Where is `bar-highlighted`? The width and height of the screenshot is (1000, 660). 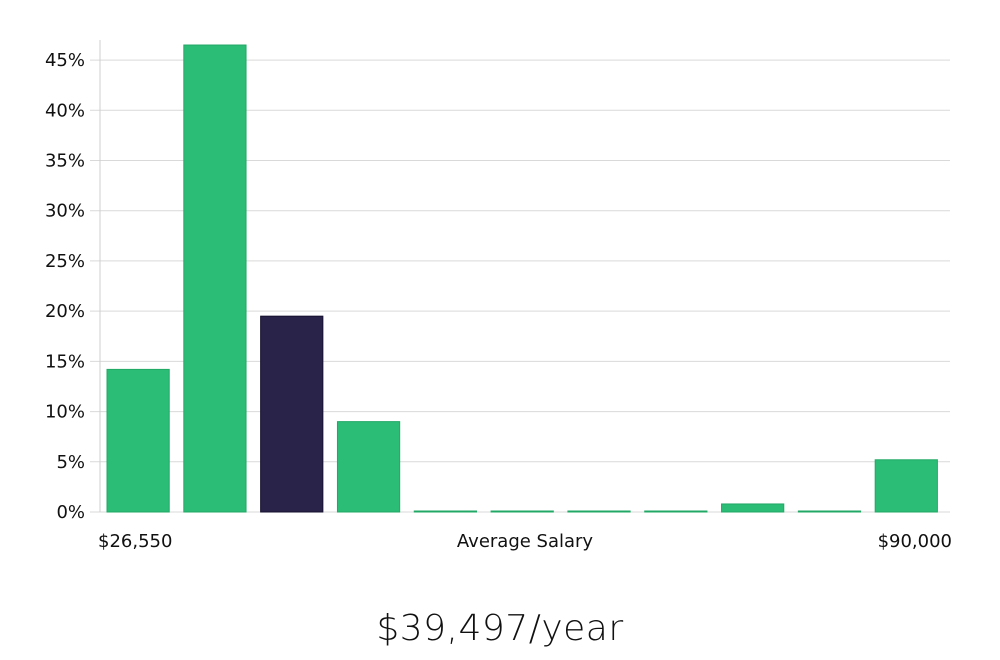
bar-highlighted is located at coordinates (292, 414).